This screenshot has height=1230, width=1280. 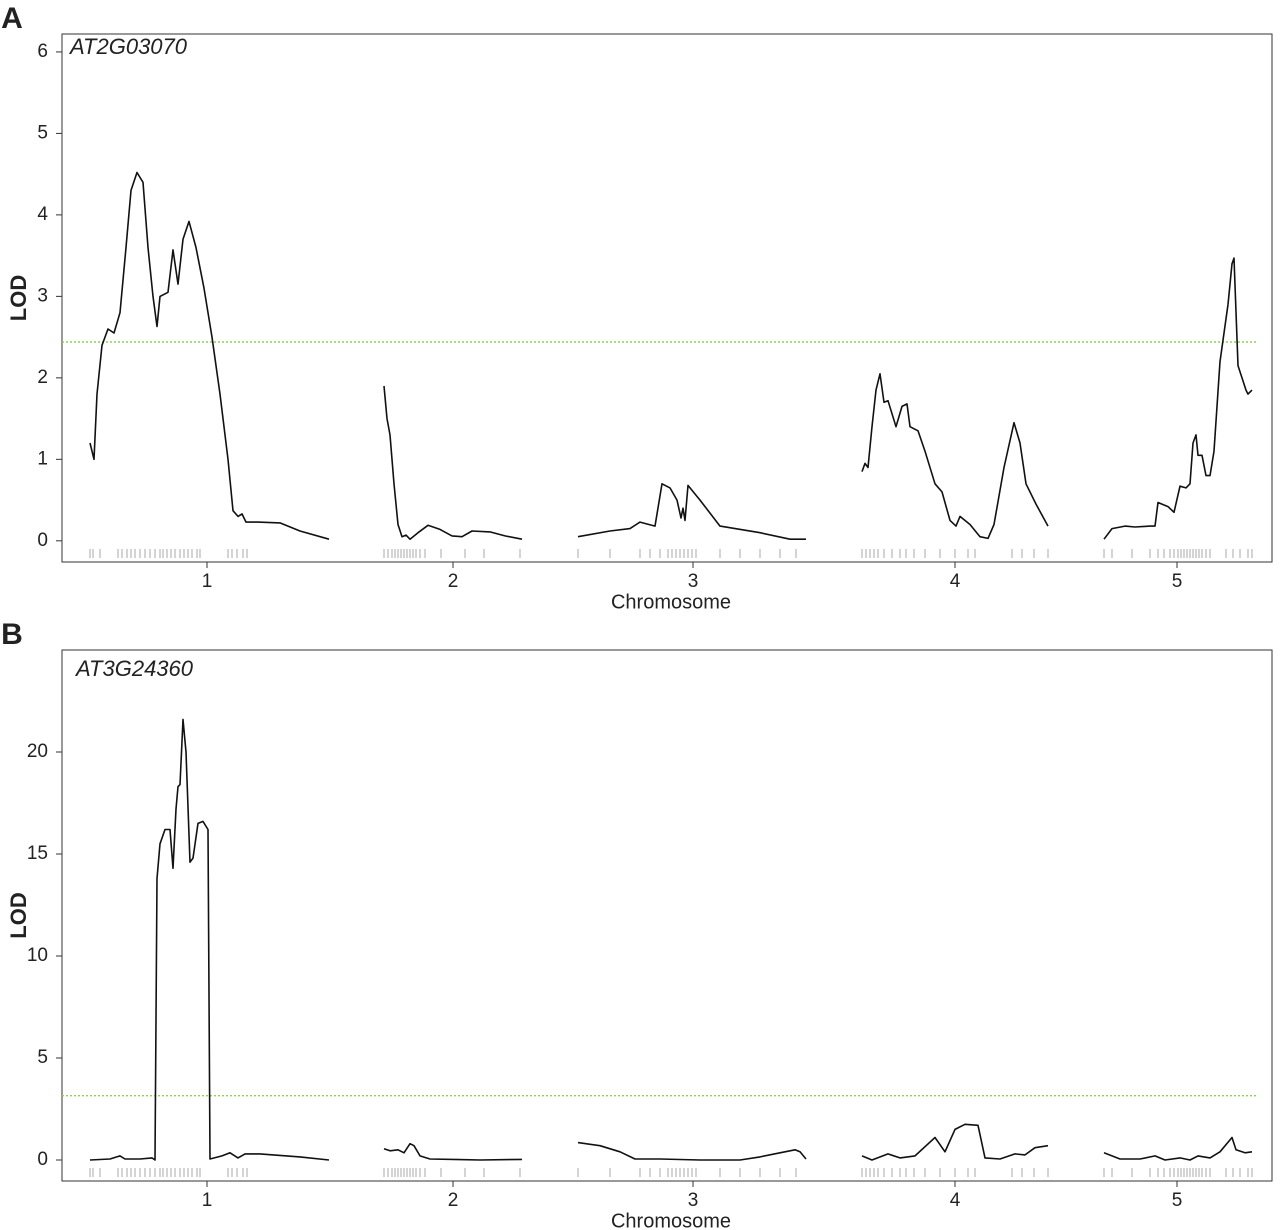 I want to click on y-tick-label: 20, so click(x=37, y=751).